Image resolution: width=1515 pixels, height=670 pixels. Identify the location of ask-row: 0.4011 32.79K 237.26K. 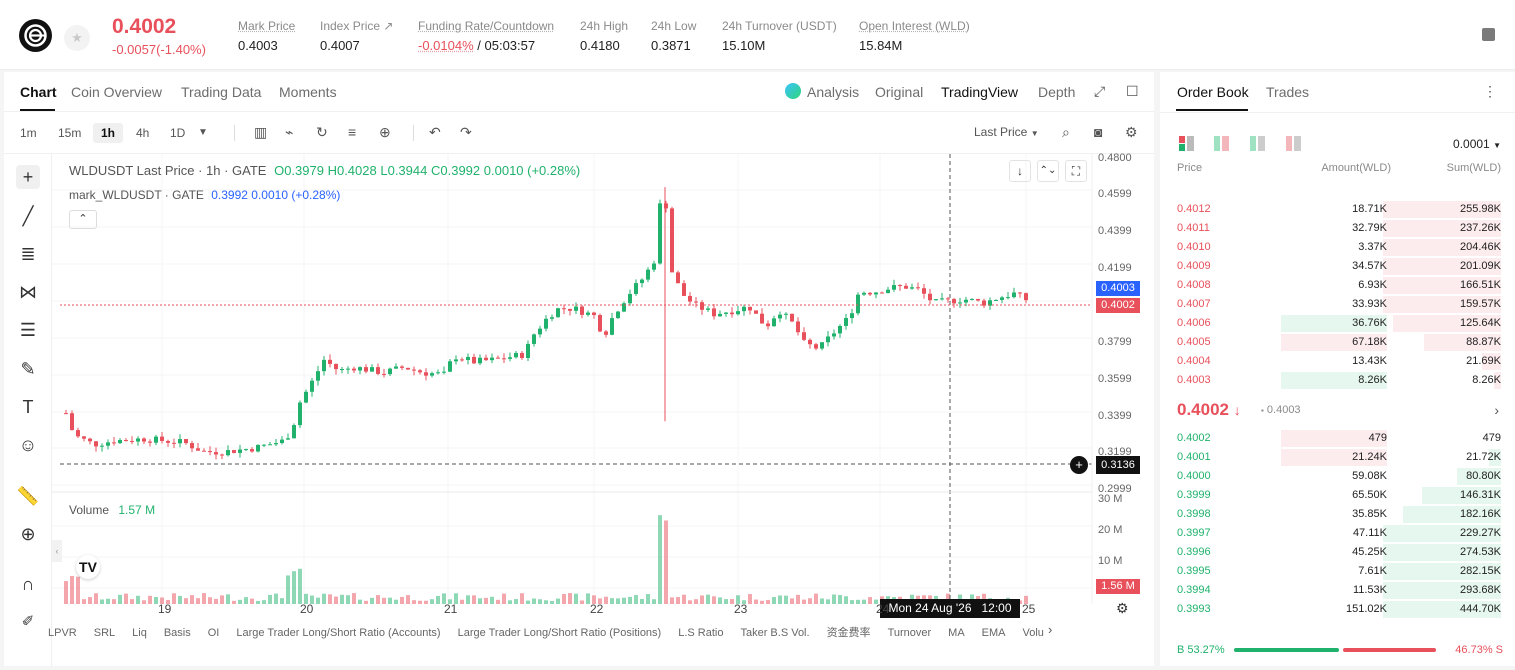
(1337, 228).